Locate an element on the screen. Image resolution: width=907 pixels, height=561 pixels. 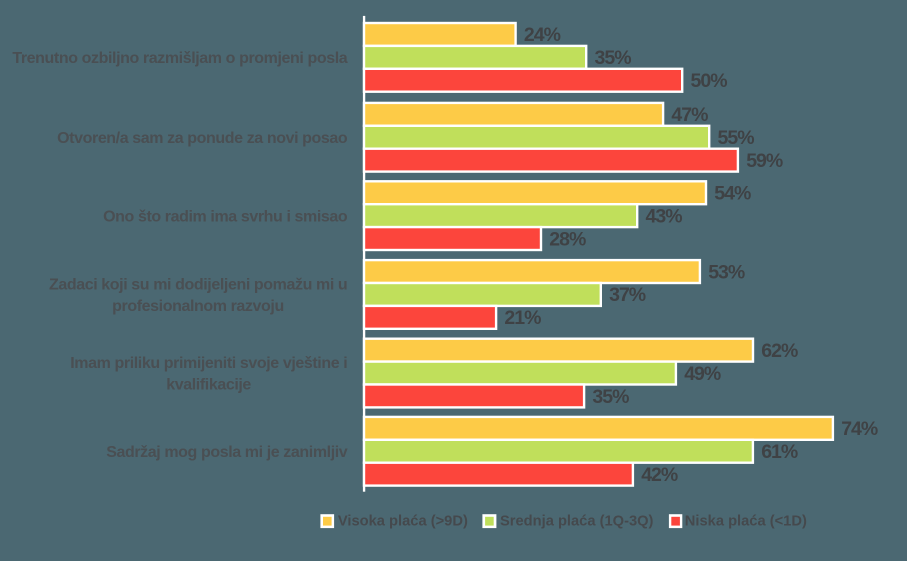
svg-text: 53% is located at coordinates (726, 272).